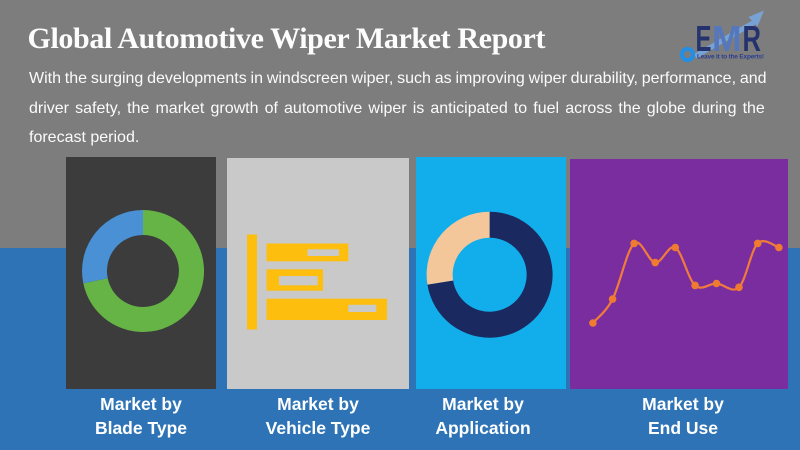 The width and height of the screenshot is (800, 450). I want to click on svg-text: Leave it to the Experts!, so click(730, 57).